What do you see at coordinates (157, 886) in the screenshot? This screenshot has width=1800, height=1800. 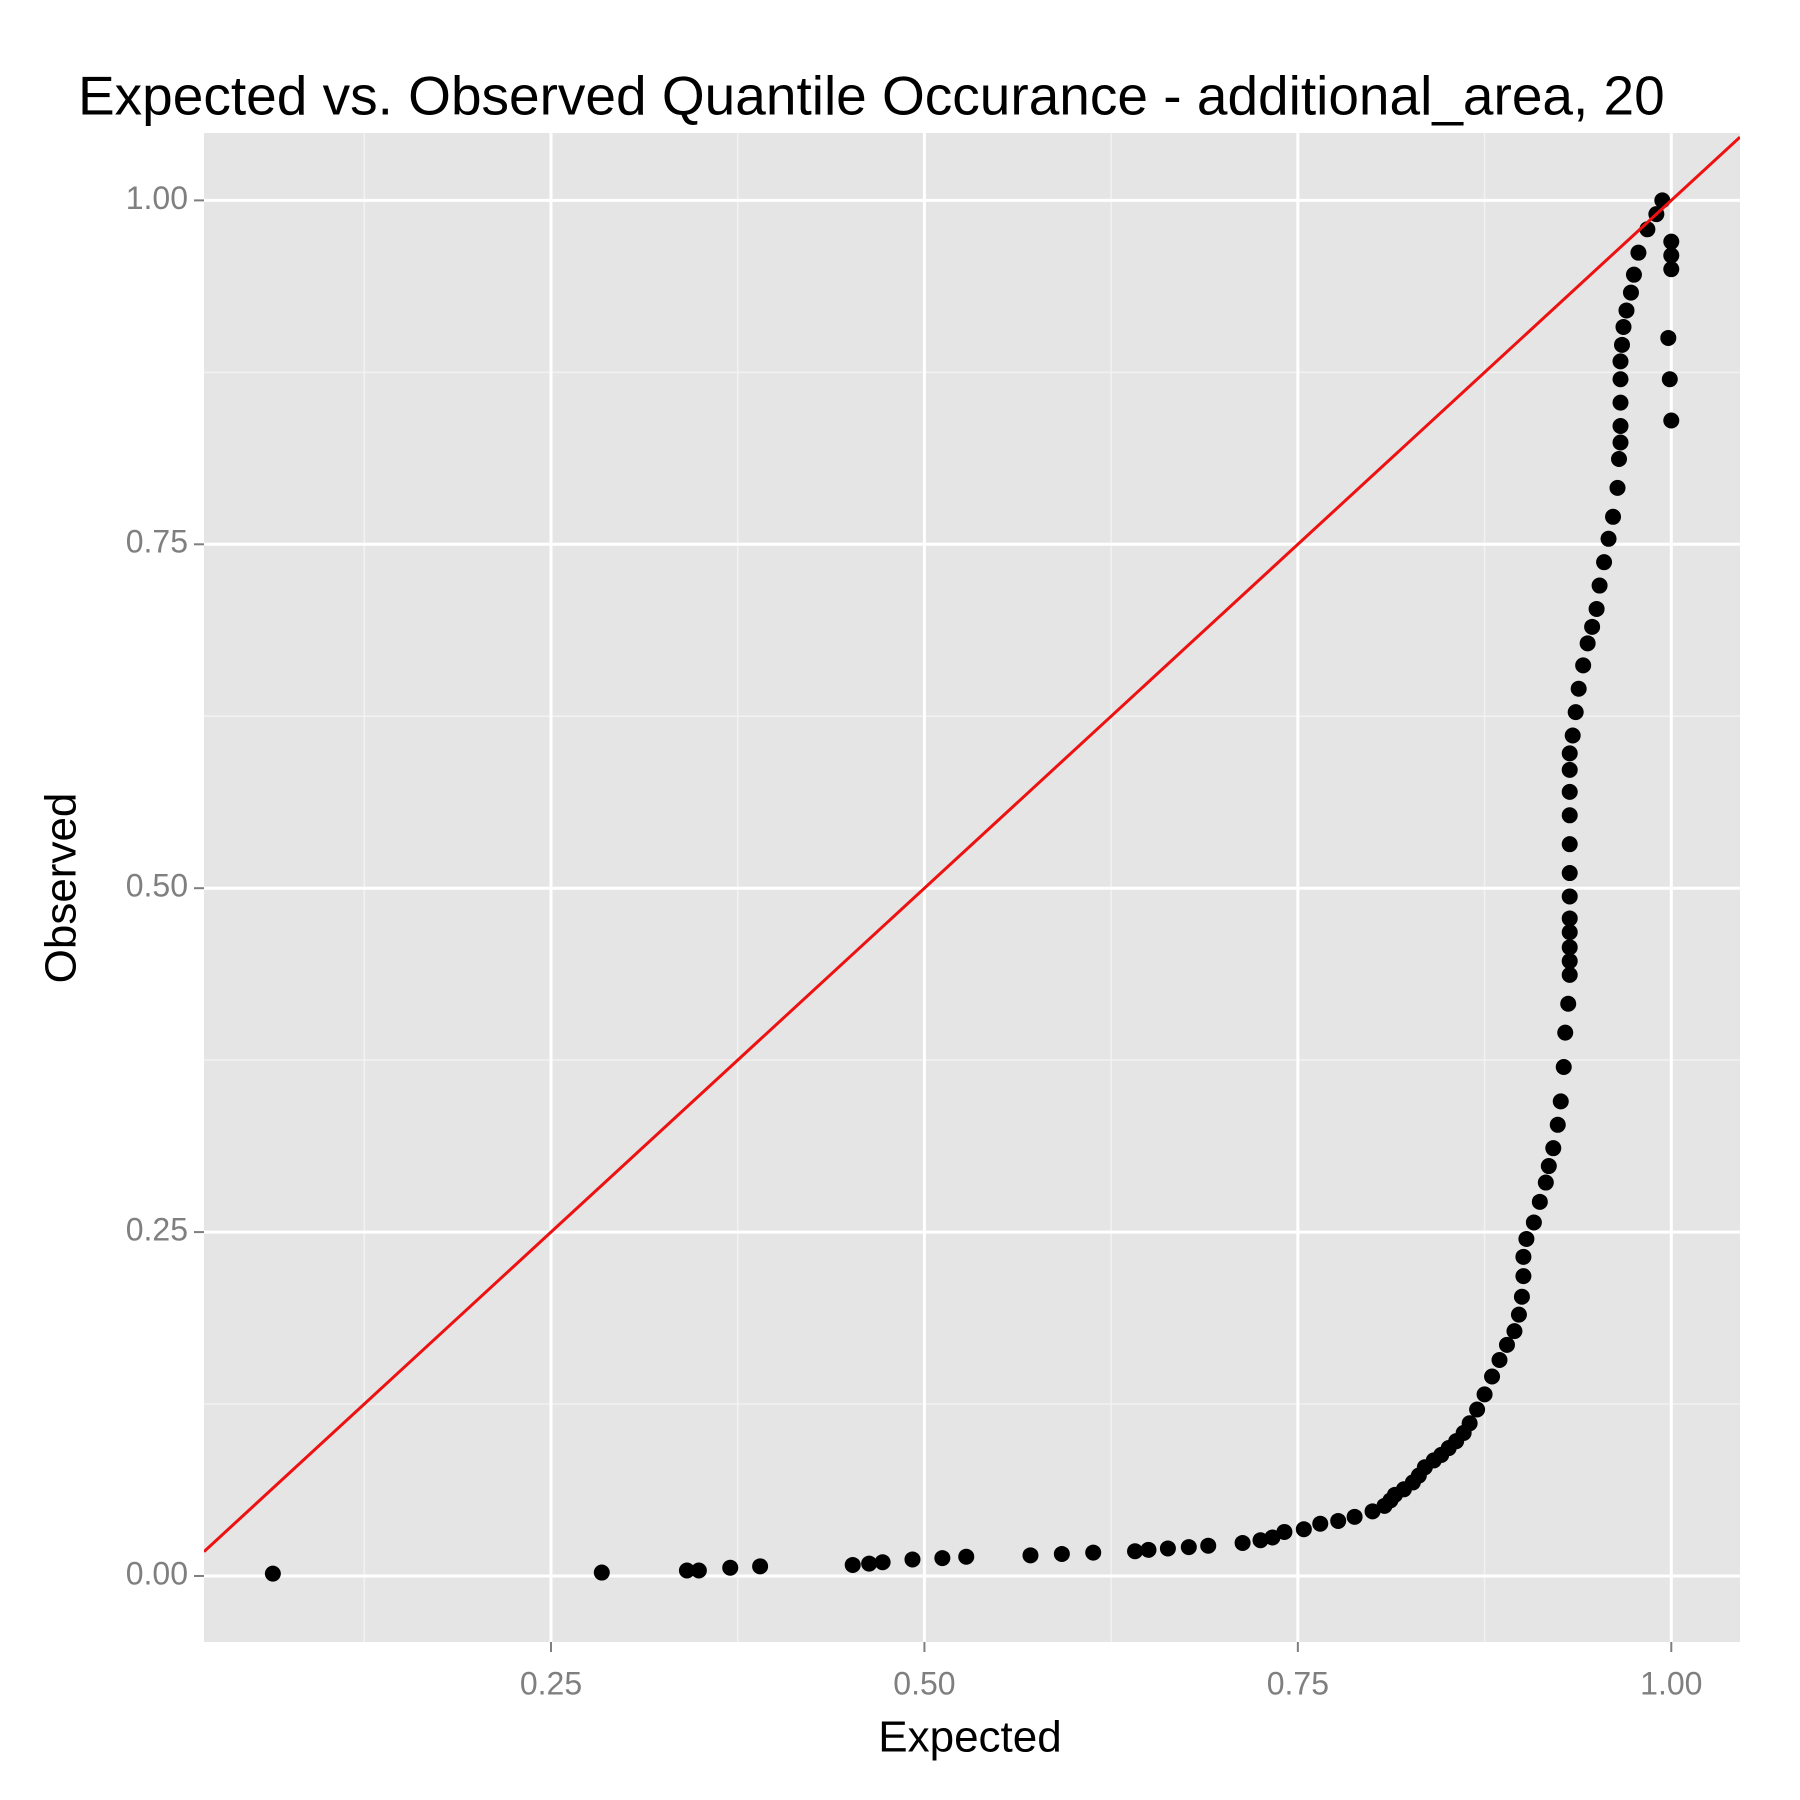 I see `y-tick-label: 0.50` at bounding box center [157, 886].